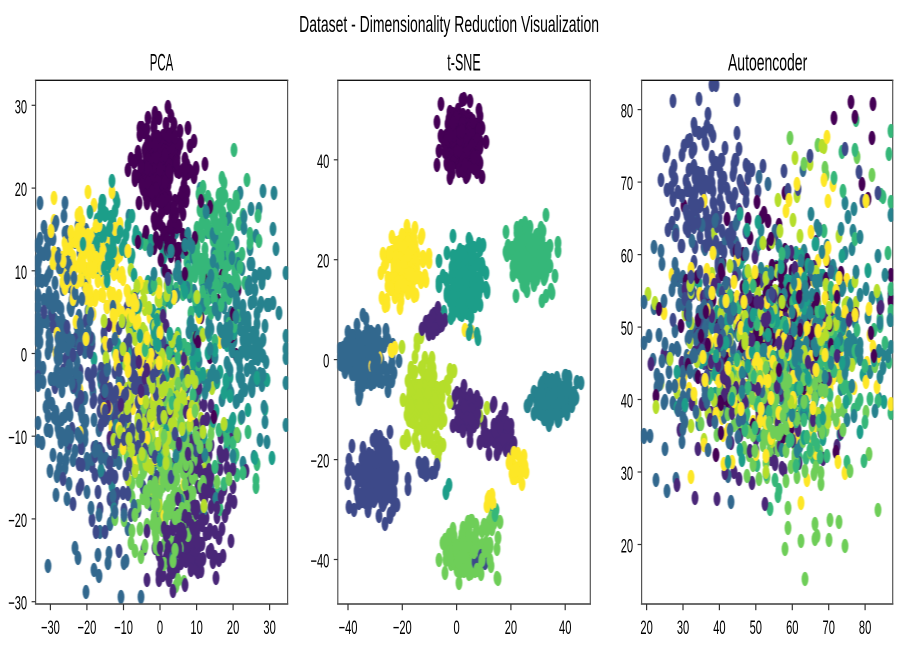 The height and width of the screenshot is (650, 900). I want to click on svg-text: PCA, so click(162, 62).